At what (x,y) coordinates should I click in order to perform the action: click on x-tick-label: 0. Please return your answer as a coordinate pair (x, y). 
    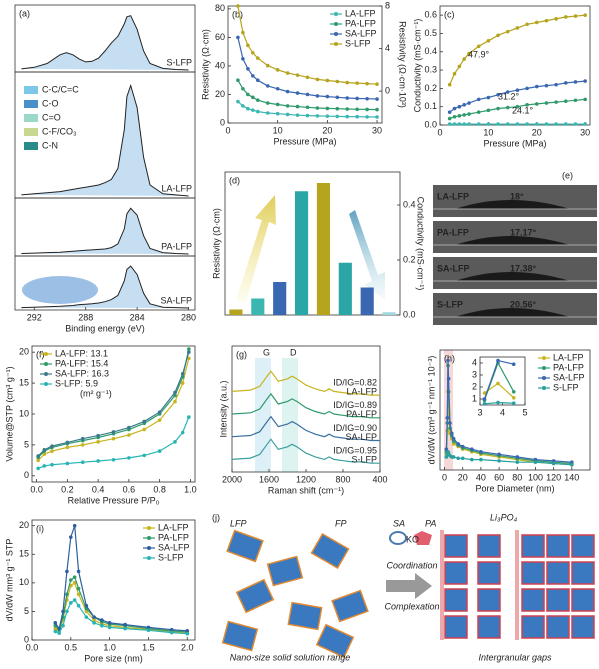
    Looking at the image, I should click on (227, 130).